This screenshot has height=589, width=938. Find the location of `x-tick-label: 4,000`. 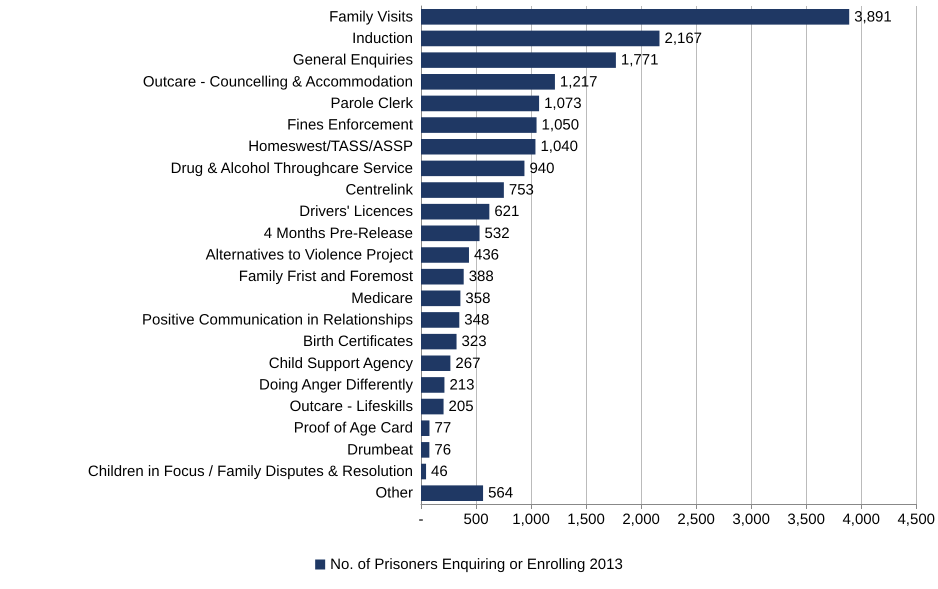

x-tick-label: 4,000 is located at coordinates (861, 519).